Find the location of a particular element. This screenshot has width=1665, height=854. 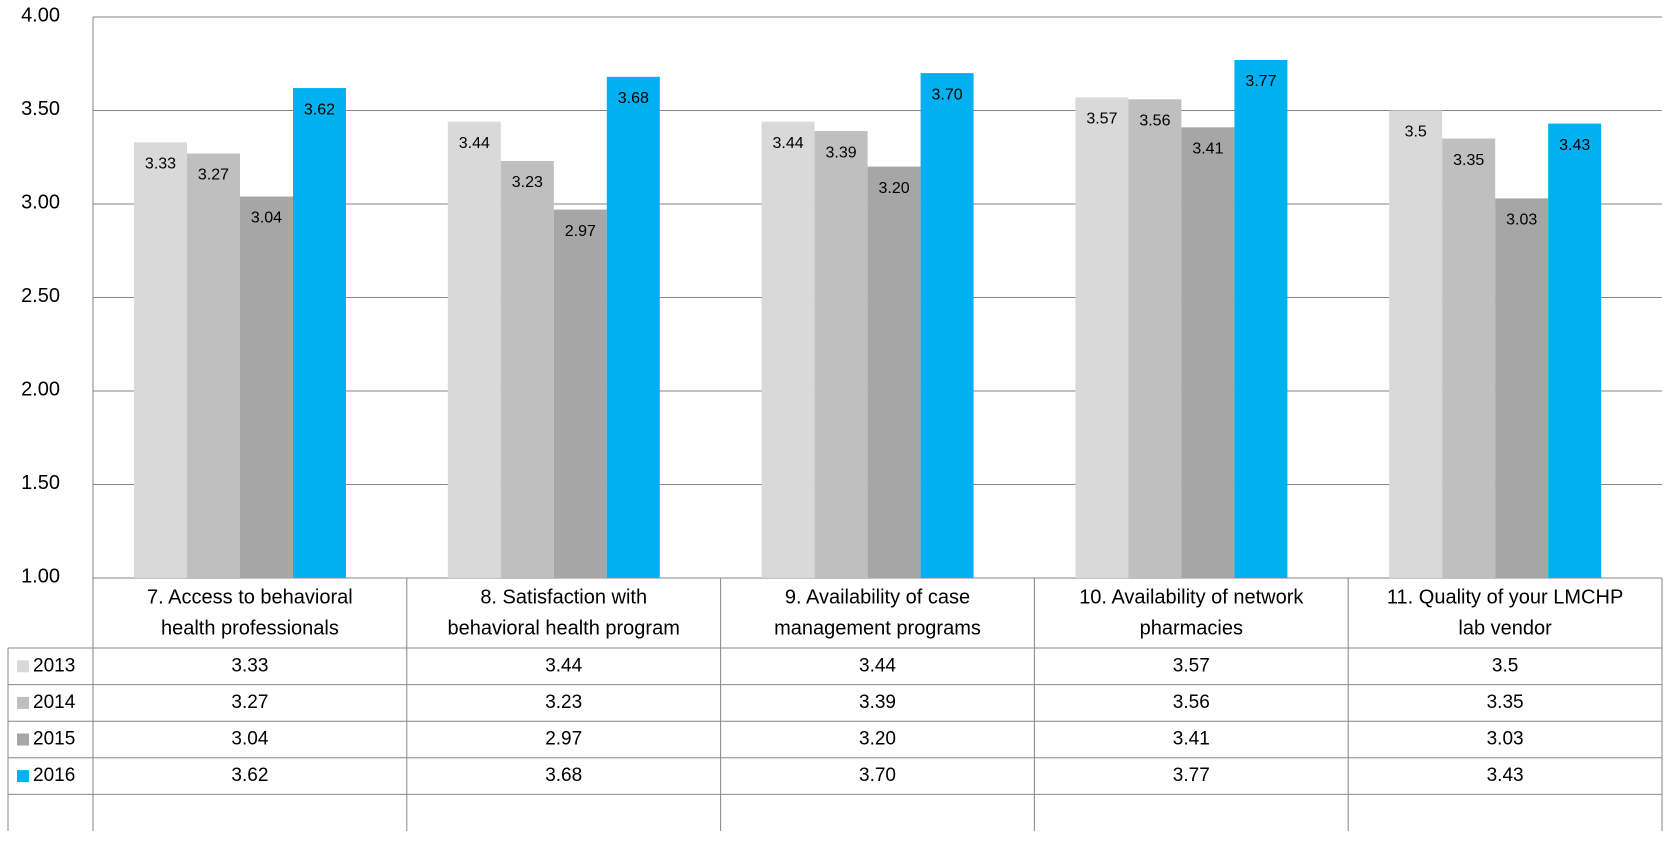

table-cell: 3.35 is located at coordinates (1505, 702).